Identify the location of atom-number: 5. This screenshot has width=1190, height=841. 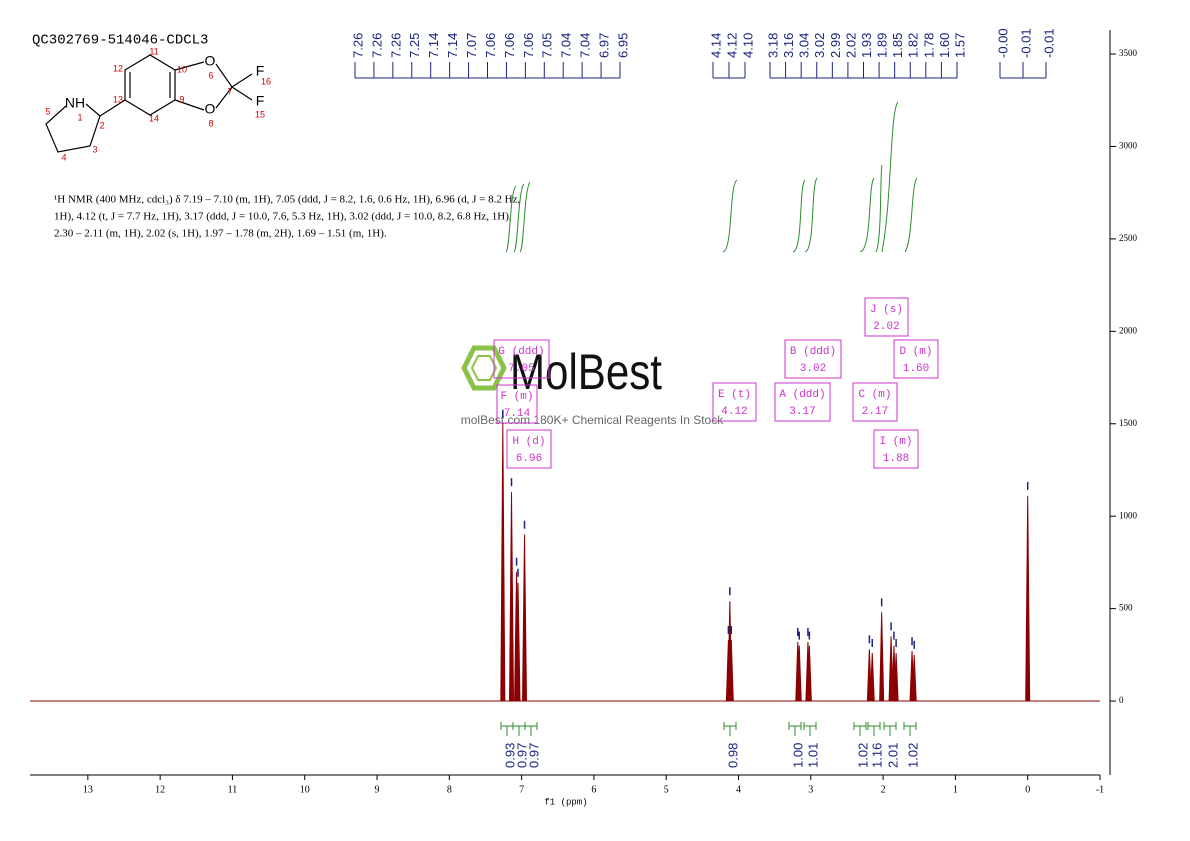
(47, 111).